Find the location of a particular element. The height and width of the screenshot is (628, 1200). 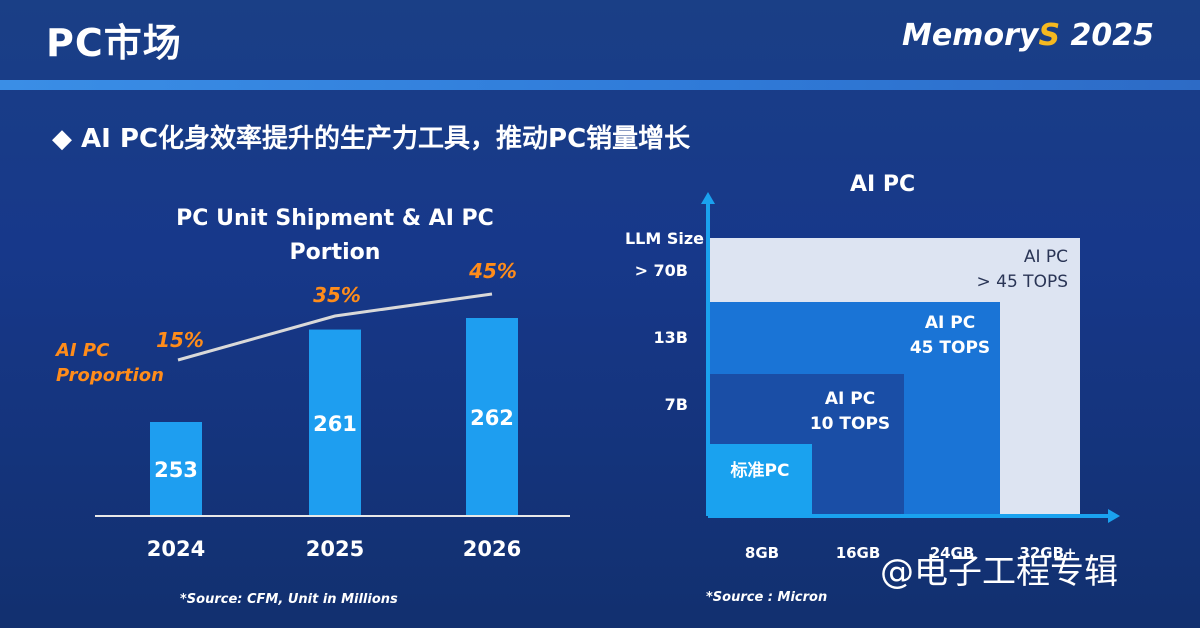

ai-pc-proportion-line is located at coordinates (335, 327).